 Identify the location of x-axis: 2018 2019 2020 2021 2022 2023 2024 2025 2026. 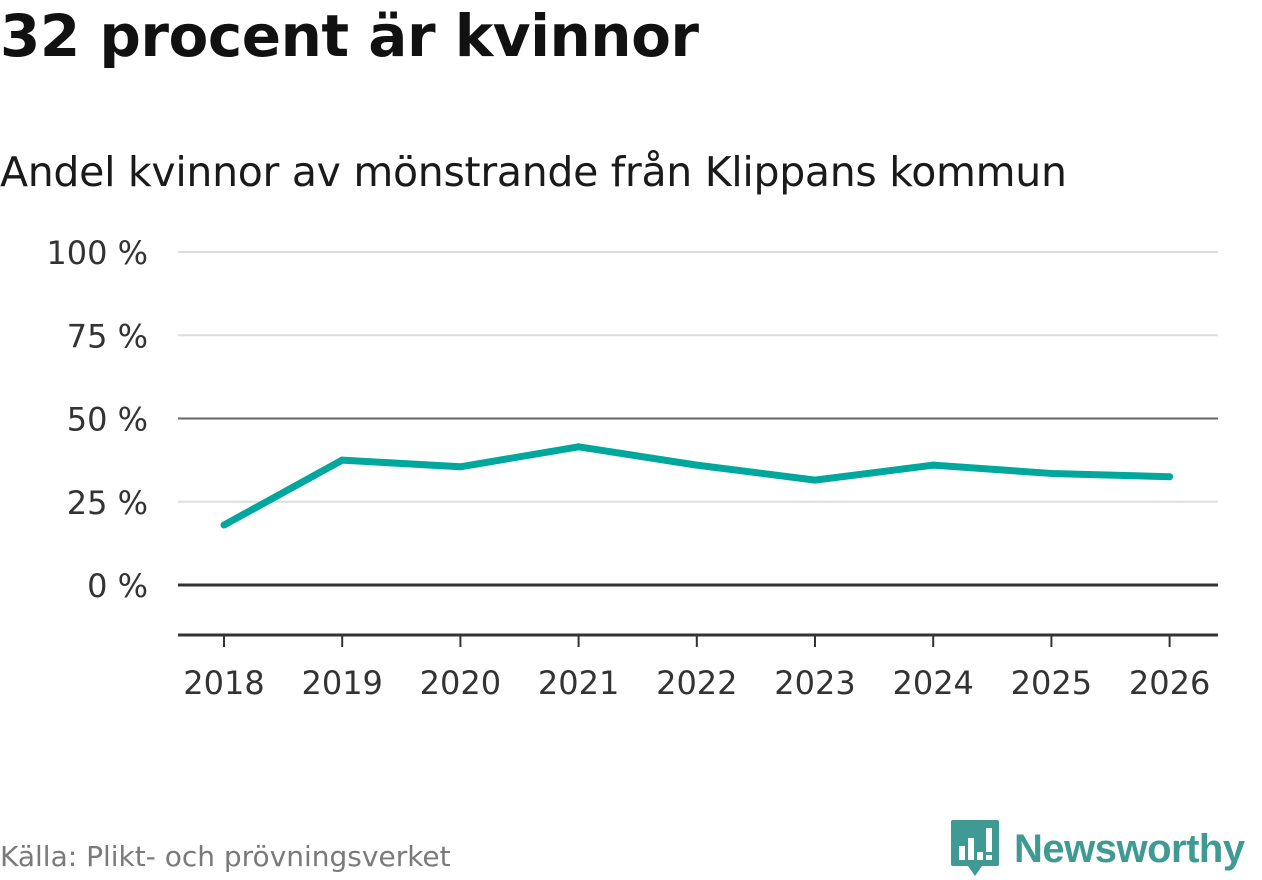
(698, 667).